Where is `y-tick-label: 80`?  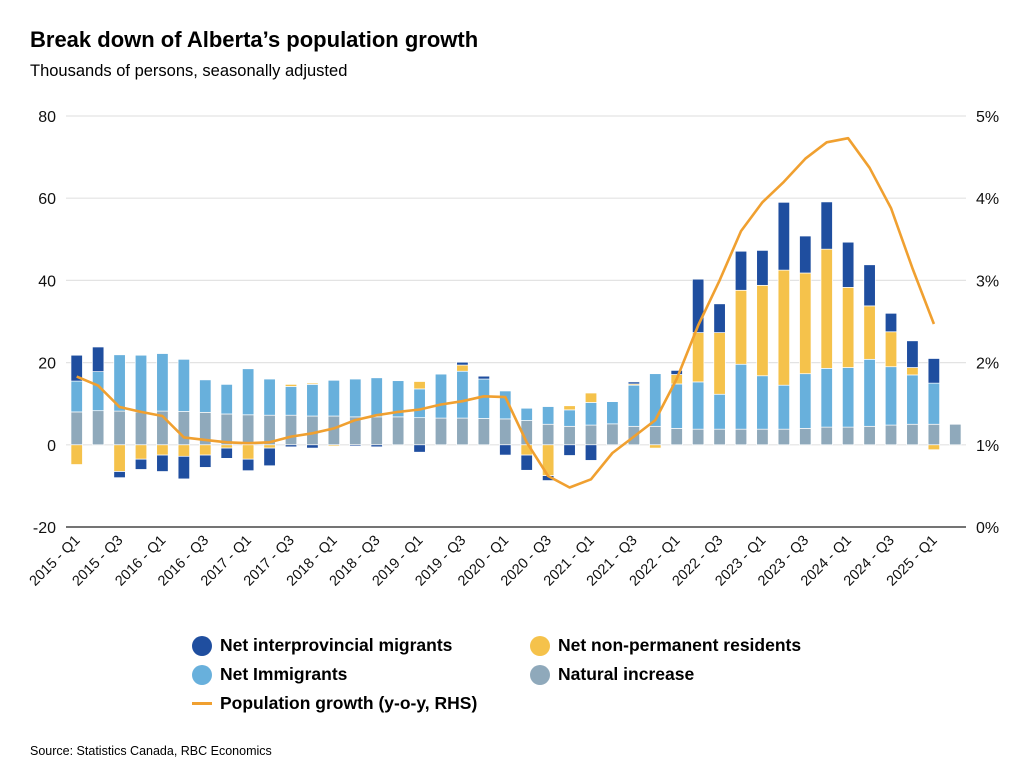
y-tick-label: 80 is located at coordinates (47, 117).